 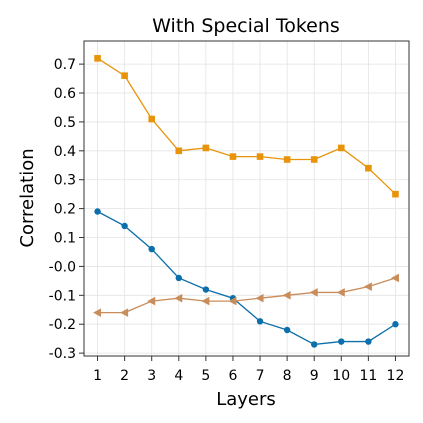 I want to click on x-tick-label: 10, so click(x=341, y=376).